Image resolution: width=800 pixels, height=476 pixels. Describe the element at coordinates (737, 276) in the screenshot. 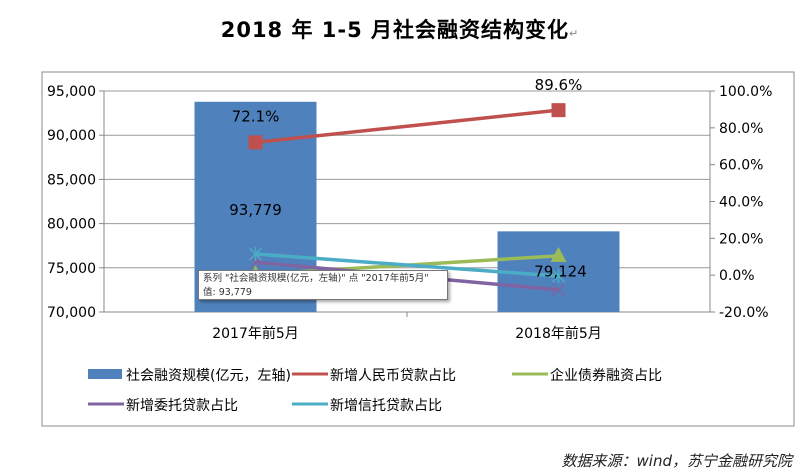

I see `right-tick-label: 0.0%` at that location.